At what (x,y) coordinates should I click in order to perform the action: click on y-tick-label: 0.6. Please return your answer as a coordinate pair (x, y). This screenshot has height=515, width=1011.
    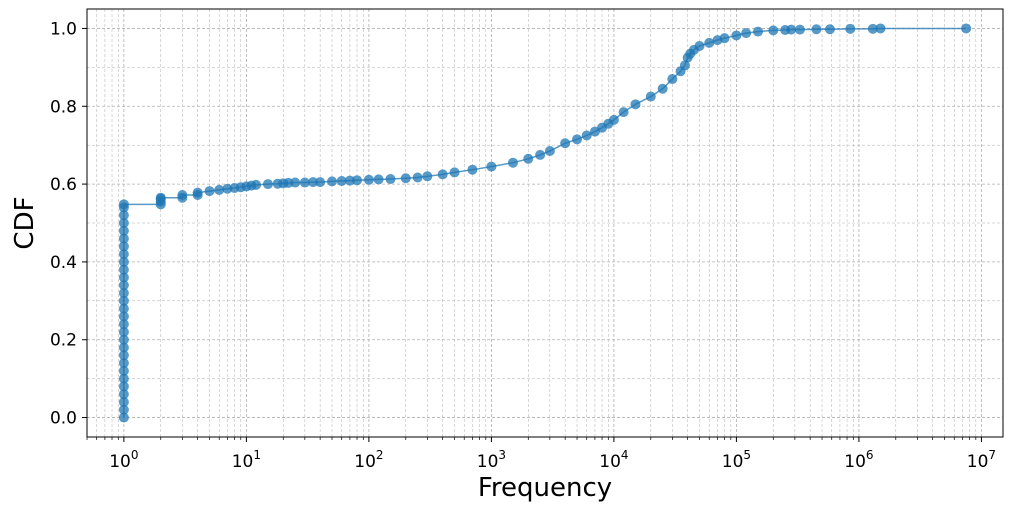
    Looking at the image, I should click on (63, 185).